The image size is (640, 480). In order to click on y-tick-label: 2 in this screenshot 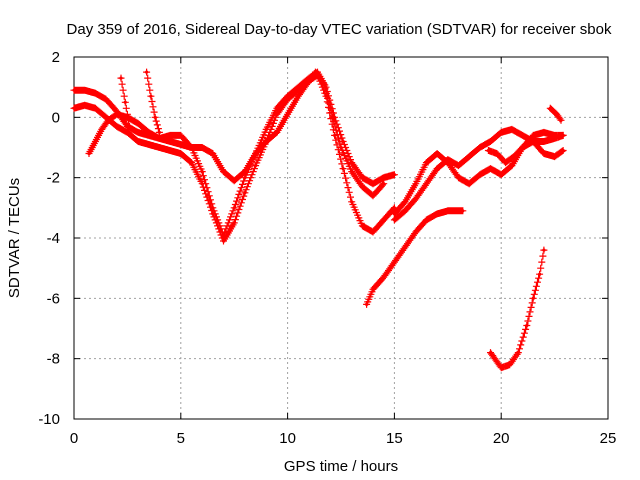, I will do `click(56, 57)`.